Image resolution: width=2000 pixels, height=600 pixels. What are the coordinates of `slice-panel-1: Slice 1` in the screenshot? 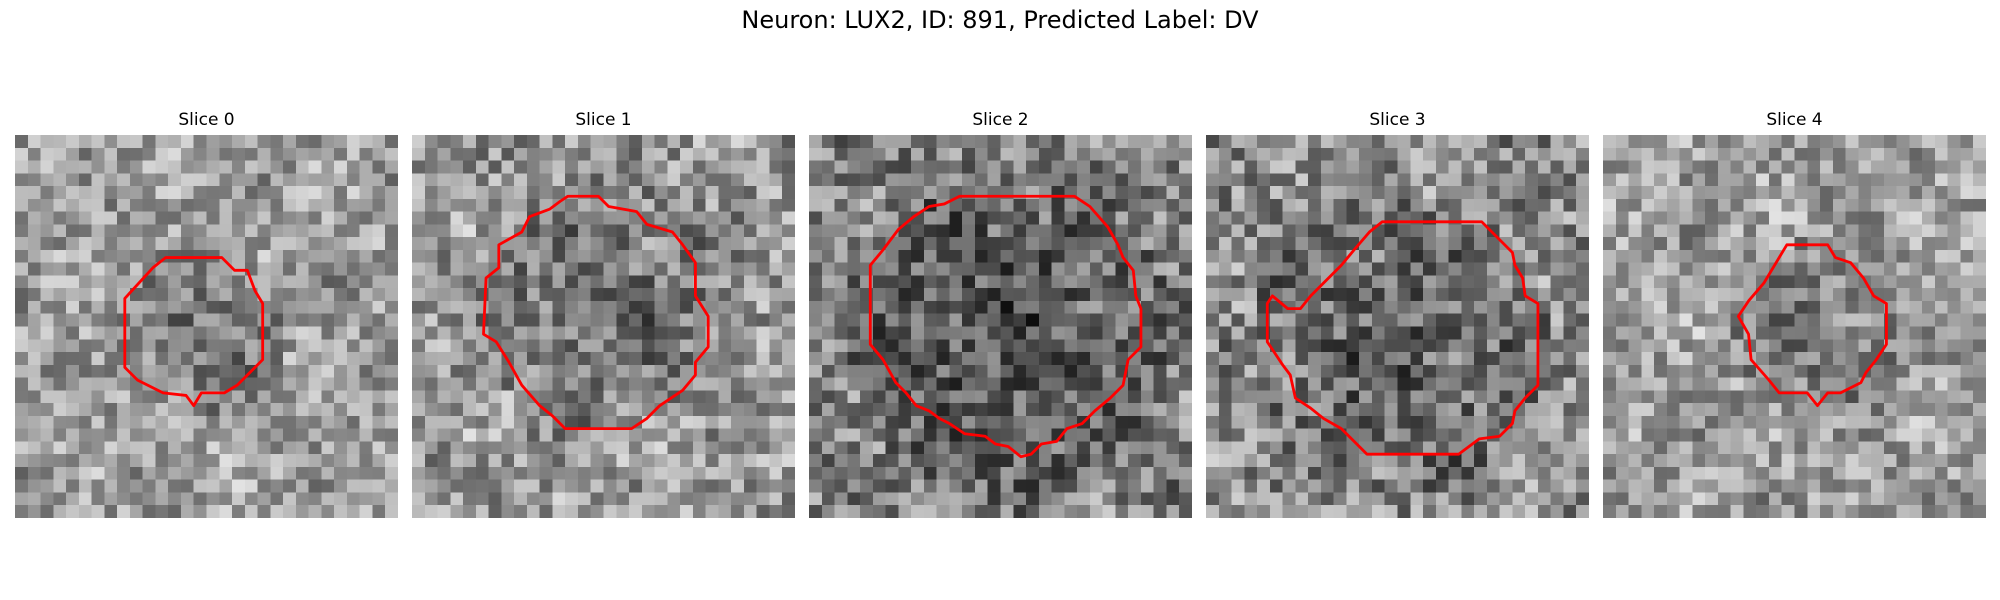 It's located at (603, 313).